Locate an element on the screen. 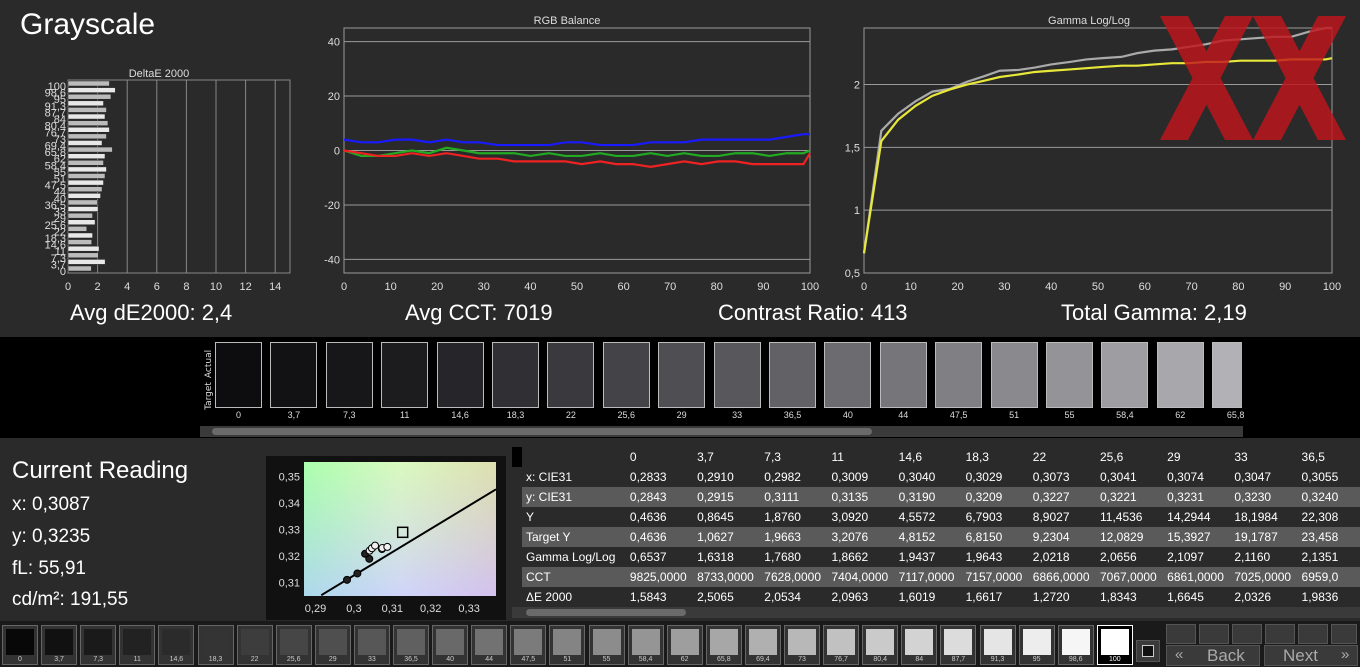  deltae-ytick-label: 73 is located at coordinates (60, 140).